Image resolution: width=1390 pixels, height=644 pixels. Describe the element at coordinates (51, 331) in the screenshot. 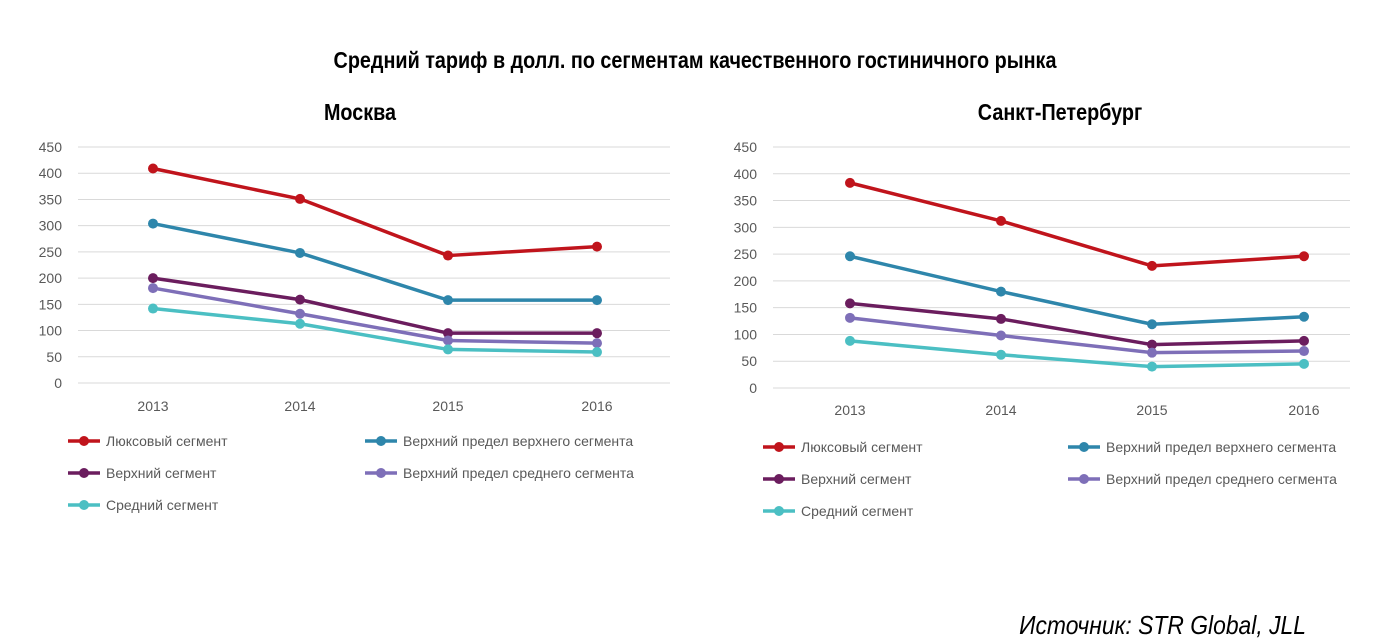

I see `y-tick-label: 100` at that location.